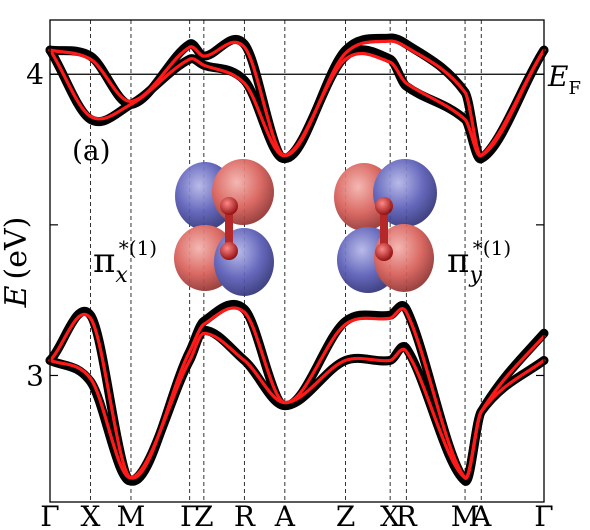 This screenshot has height=530, width=590. Describe the element at coordinates (125, 262) in the screenshot. I see `orbital-label-x: πx*(1)` at that location.